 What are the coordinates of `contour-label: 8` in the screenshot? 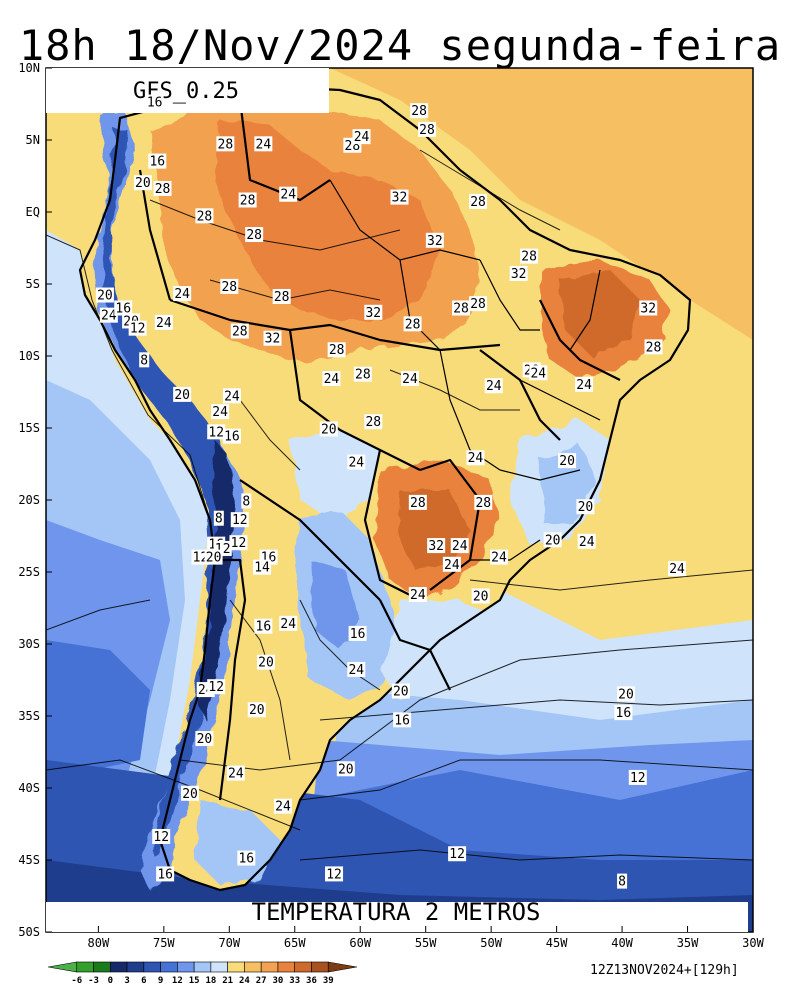 It's located at (144, 360).